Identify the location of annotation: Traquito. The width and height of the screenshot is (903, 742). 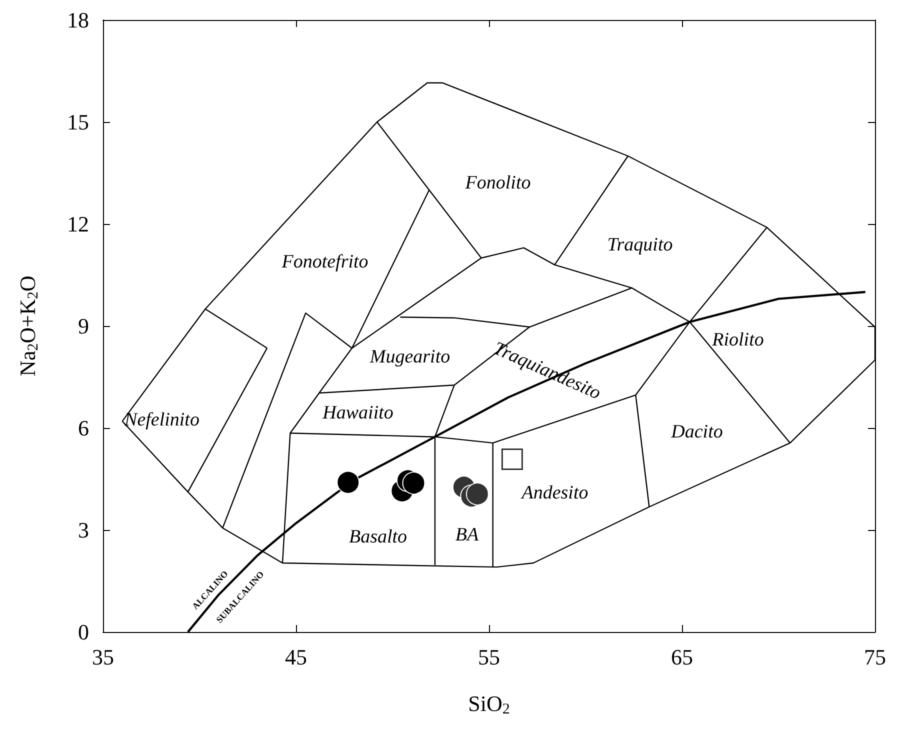
(640, 245).